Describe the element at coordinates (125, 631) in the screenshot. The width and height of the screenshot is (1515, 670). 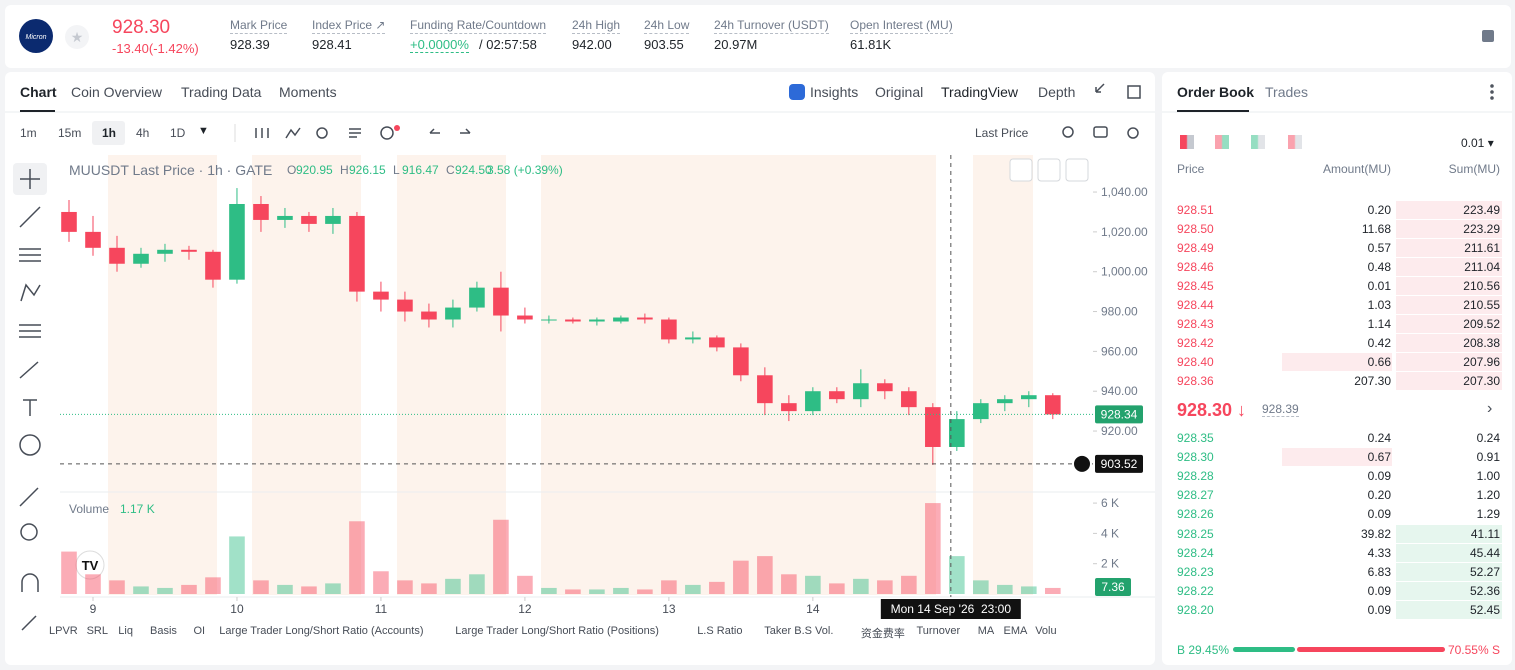
I see `indicator: Liq` at that location.